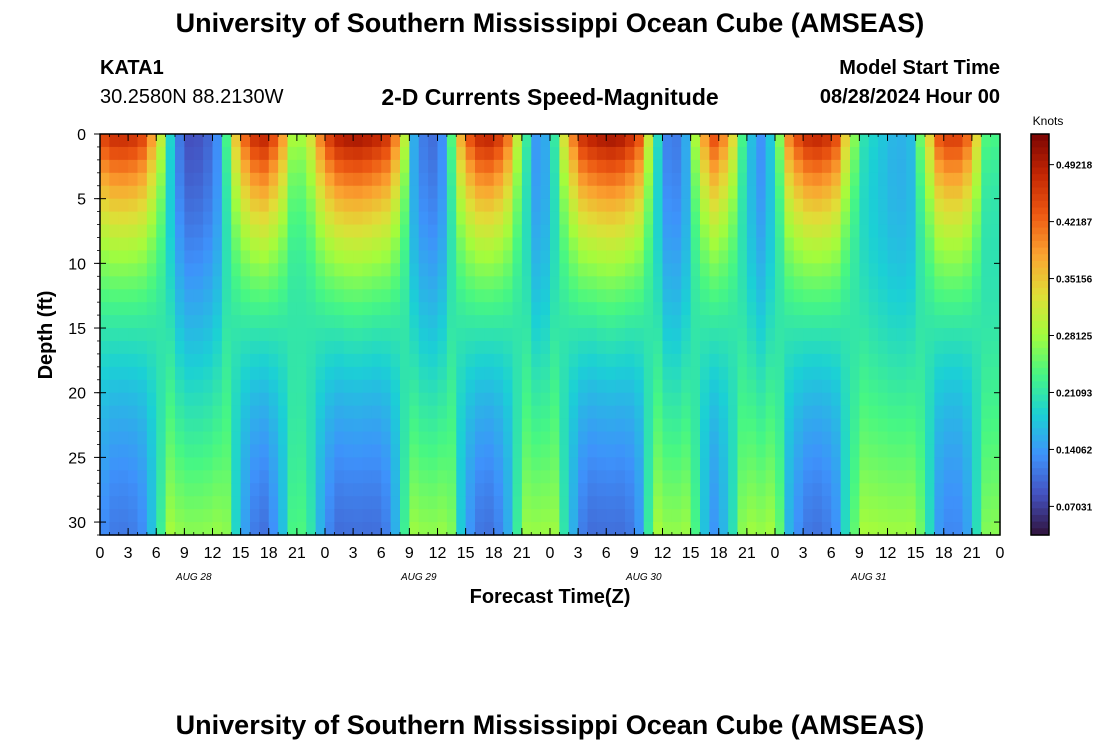 The height and width of the screenshot is (750, 1100). Describe the element at coordinates (634, 553) in the screenshot. I see `x-tick-label: 9` at that location.